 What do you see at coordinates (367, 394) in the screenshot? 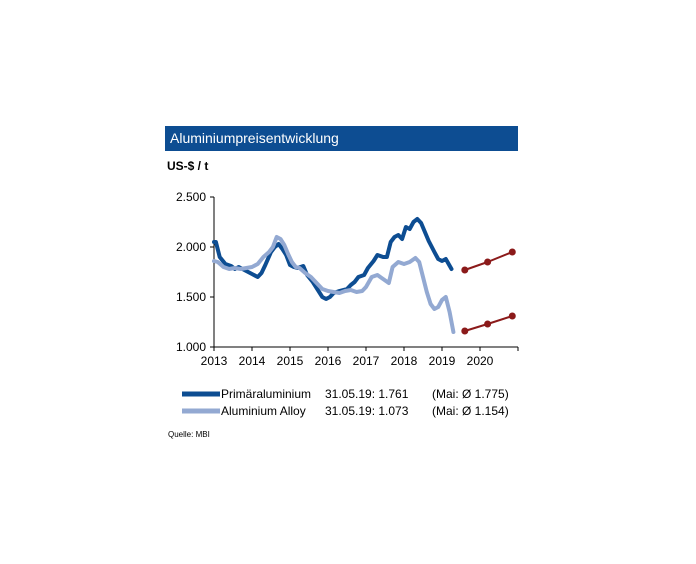
I see `legend-date-value: 31.05.19: 1.761` at bounding box center [367, 394].